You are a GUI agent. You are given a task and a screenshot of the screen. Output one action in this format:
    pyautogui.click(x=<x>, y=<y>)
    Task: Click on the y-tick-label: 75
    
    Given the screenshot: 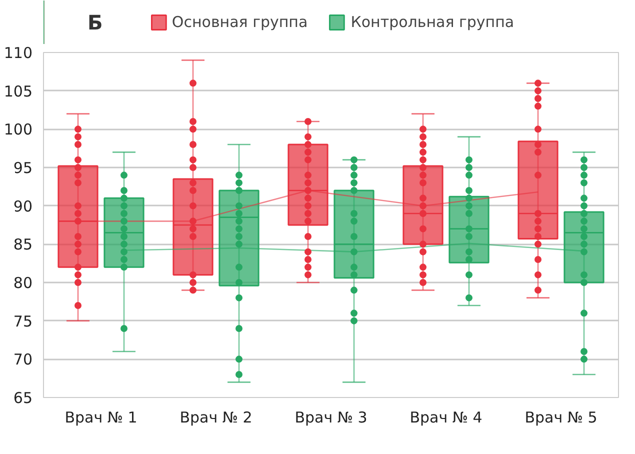 What is the action you would take?
    pyautogui.click(x=23, y=321)
    